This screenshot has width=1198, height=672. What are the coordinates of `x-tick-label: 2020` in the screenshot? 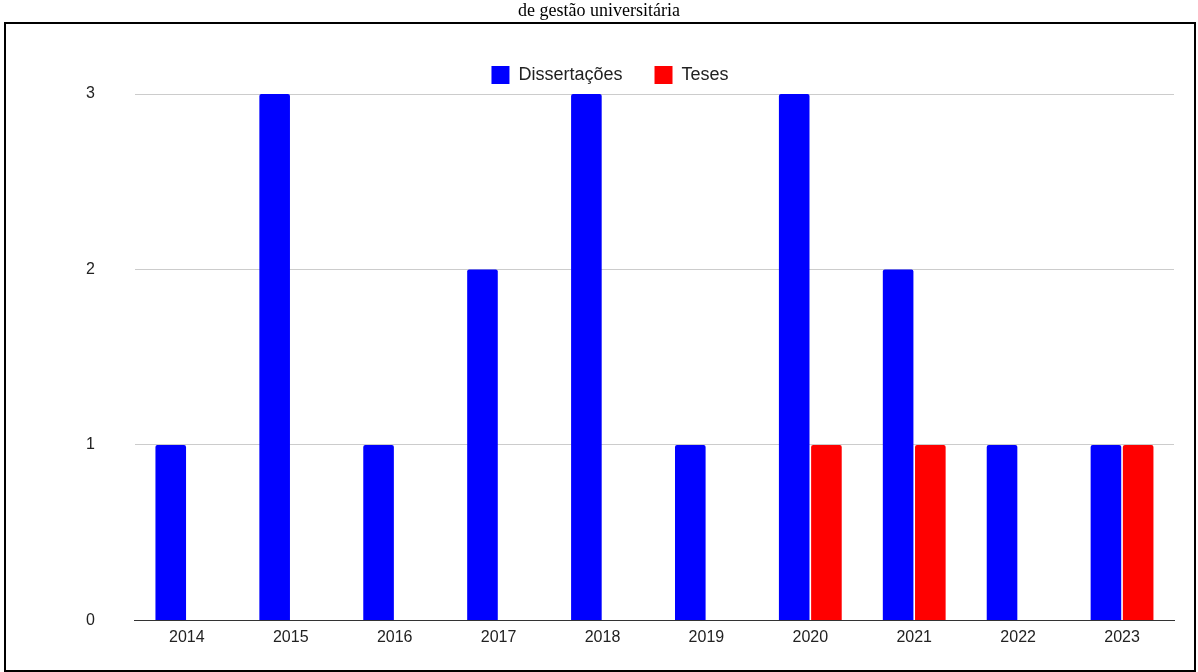 It's located at (810, 637).